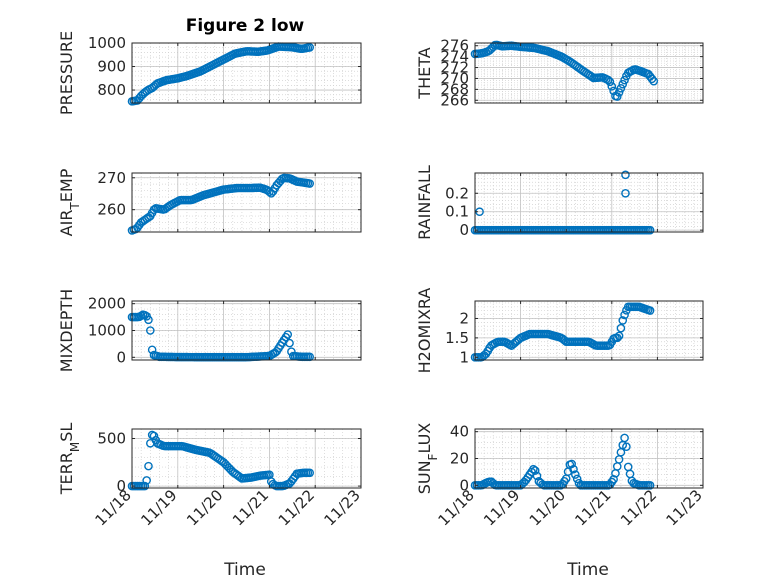 The height and width of the screenshot is (583, 778). What do you see at coordinates (454, 100) in the screenshot?
I see `y-tick-label: 266` at bounding box center [454, 100].